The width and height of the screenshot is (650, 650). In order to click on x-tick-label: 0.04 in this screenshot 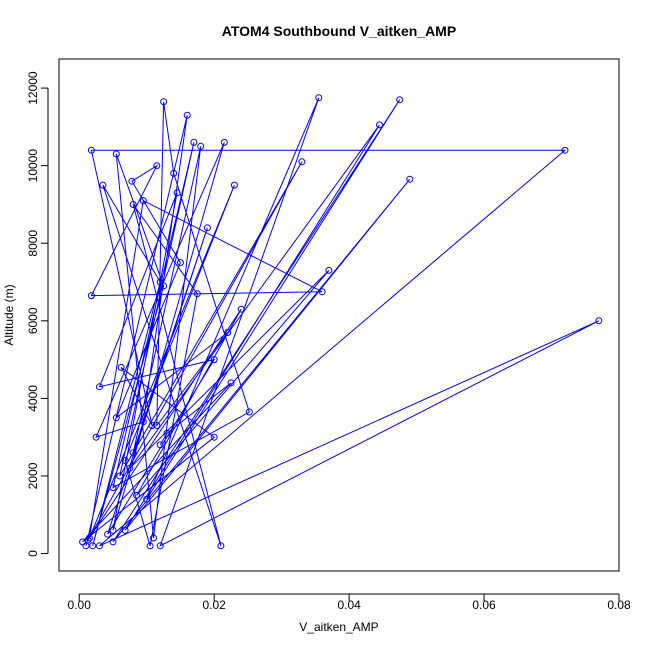, I will do `click(349, 605)`.